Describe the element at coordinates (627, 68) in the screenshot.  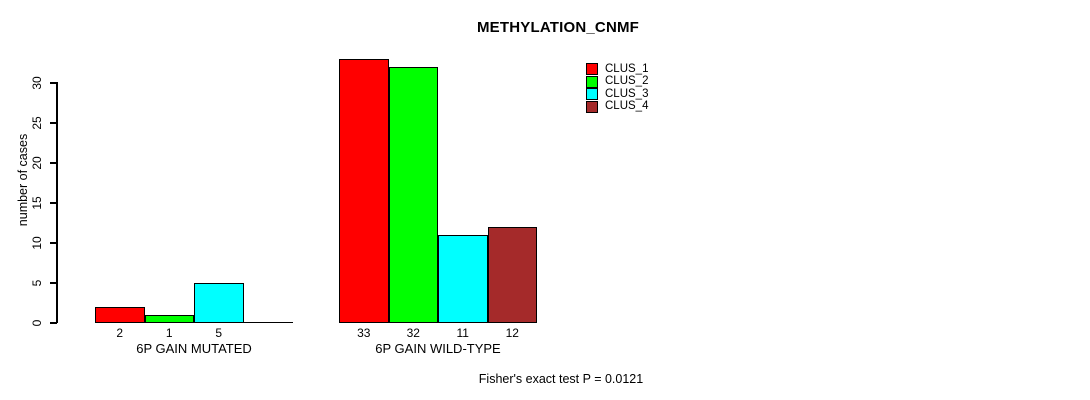
I see `legend-label: CLUS_1` at that location.